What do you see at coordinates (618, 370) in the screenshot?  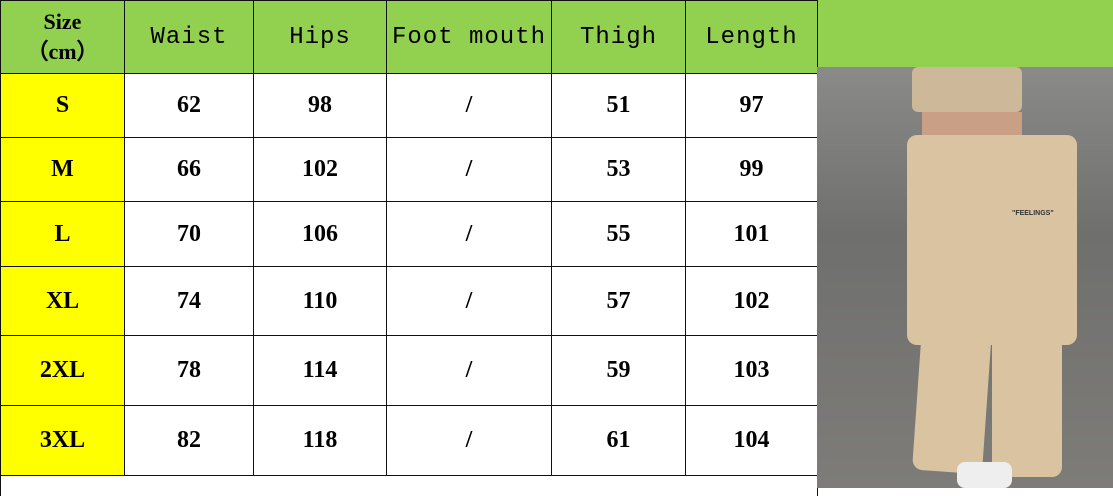 I see `cell-thigh: 59` at bounding box center [618, 370].